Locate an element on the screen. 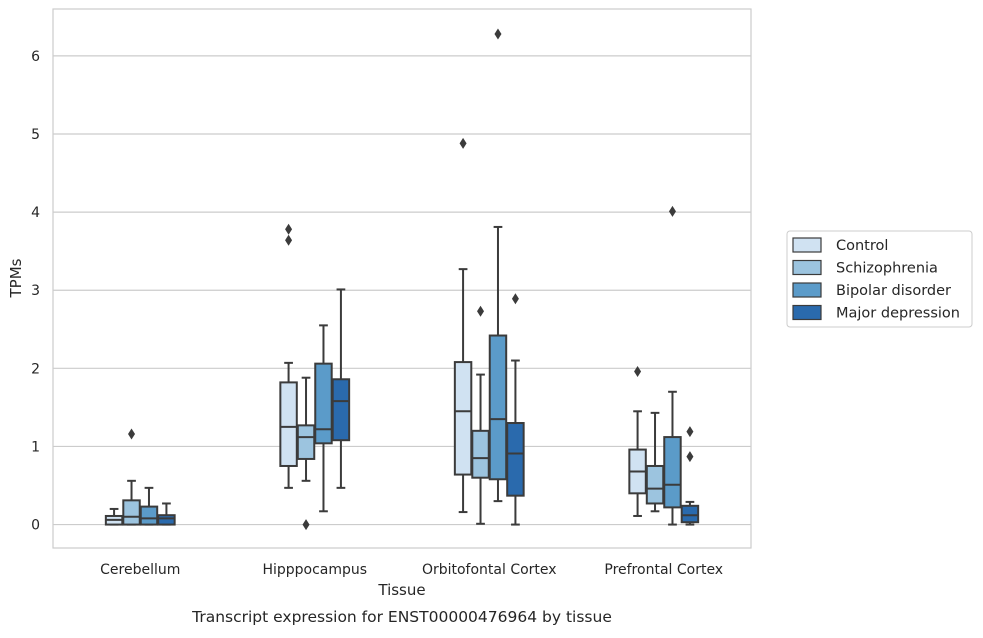 This screenshot has width=983, height=638. y-tick-label: 5 is located at coordinates (35, 135).